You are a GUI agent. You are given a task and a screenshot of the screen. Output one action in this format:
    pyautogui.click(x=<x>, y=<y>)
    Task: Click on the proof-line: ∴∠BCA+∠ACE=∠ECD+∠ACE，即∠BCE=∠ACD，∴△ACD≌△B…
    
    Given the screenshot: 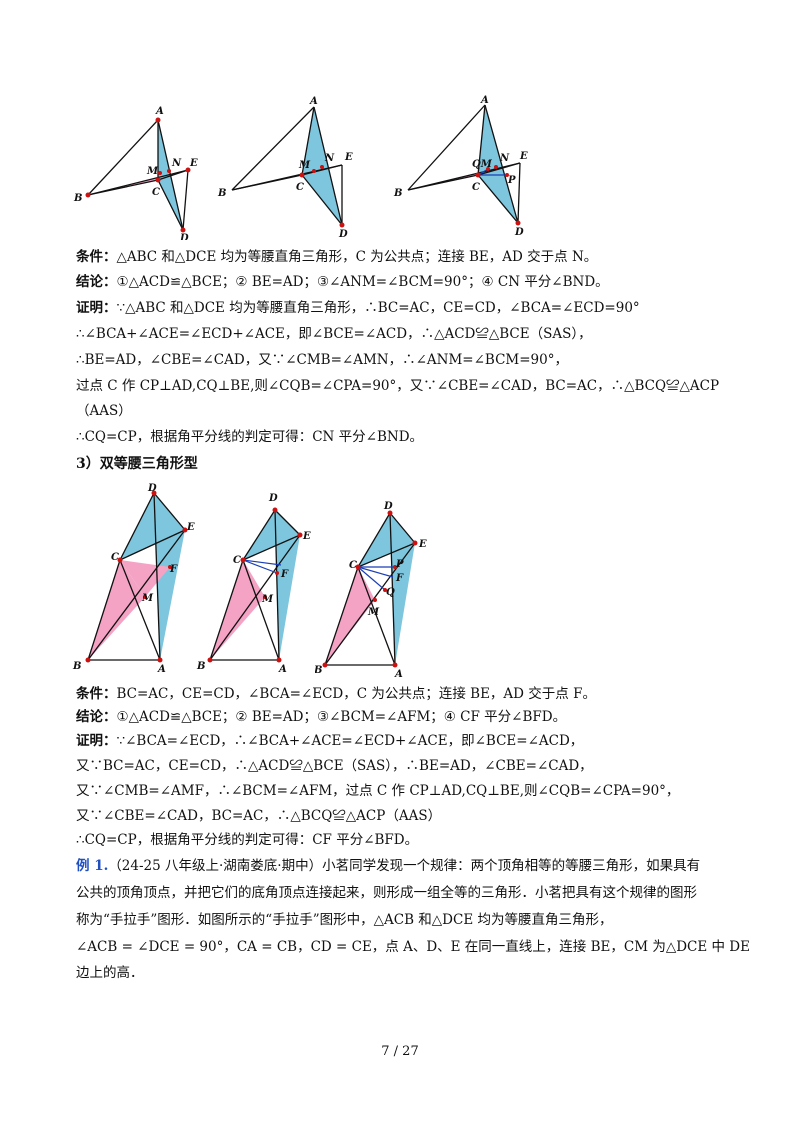 What is the action you would take?
    pyautogui.click(x=334, y=334)
    